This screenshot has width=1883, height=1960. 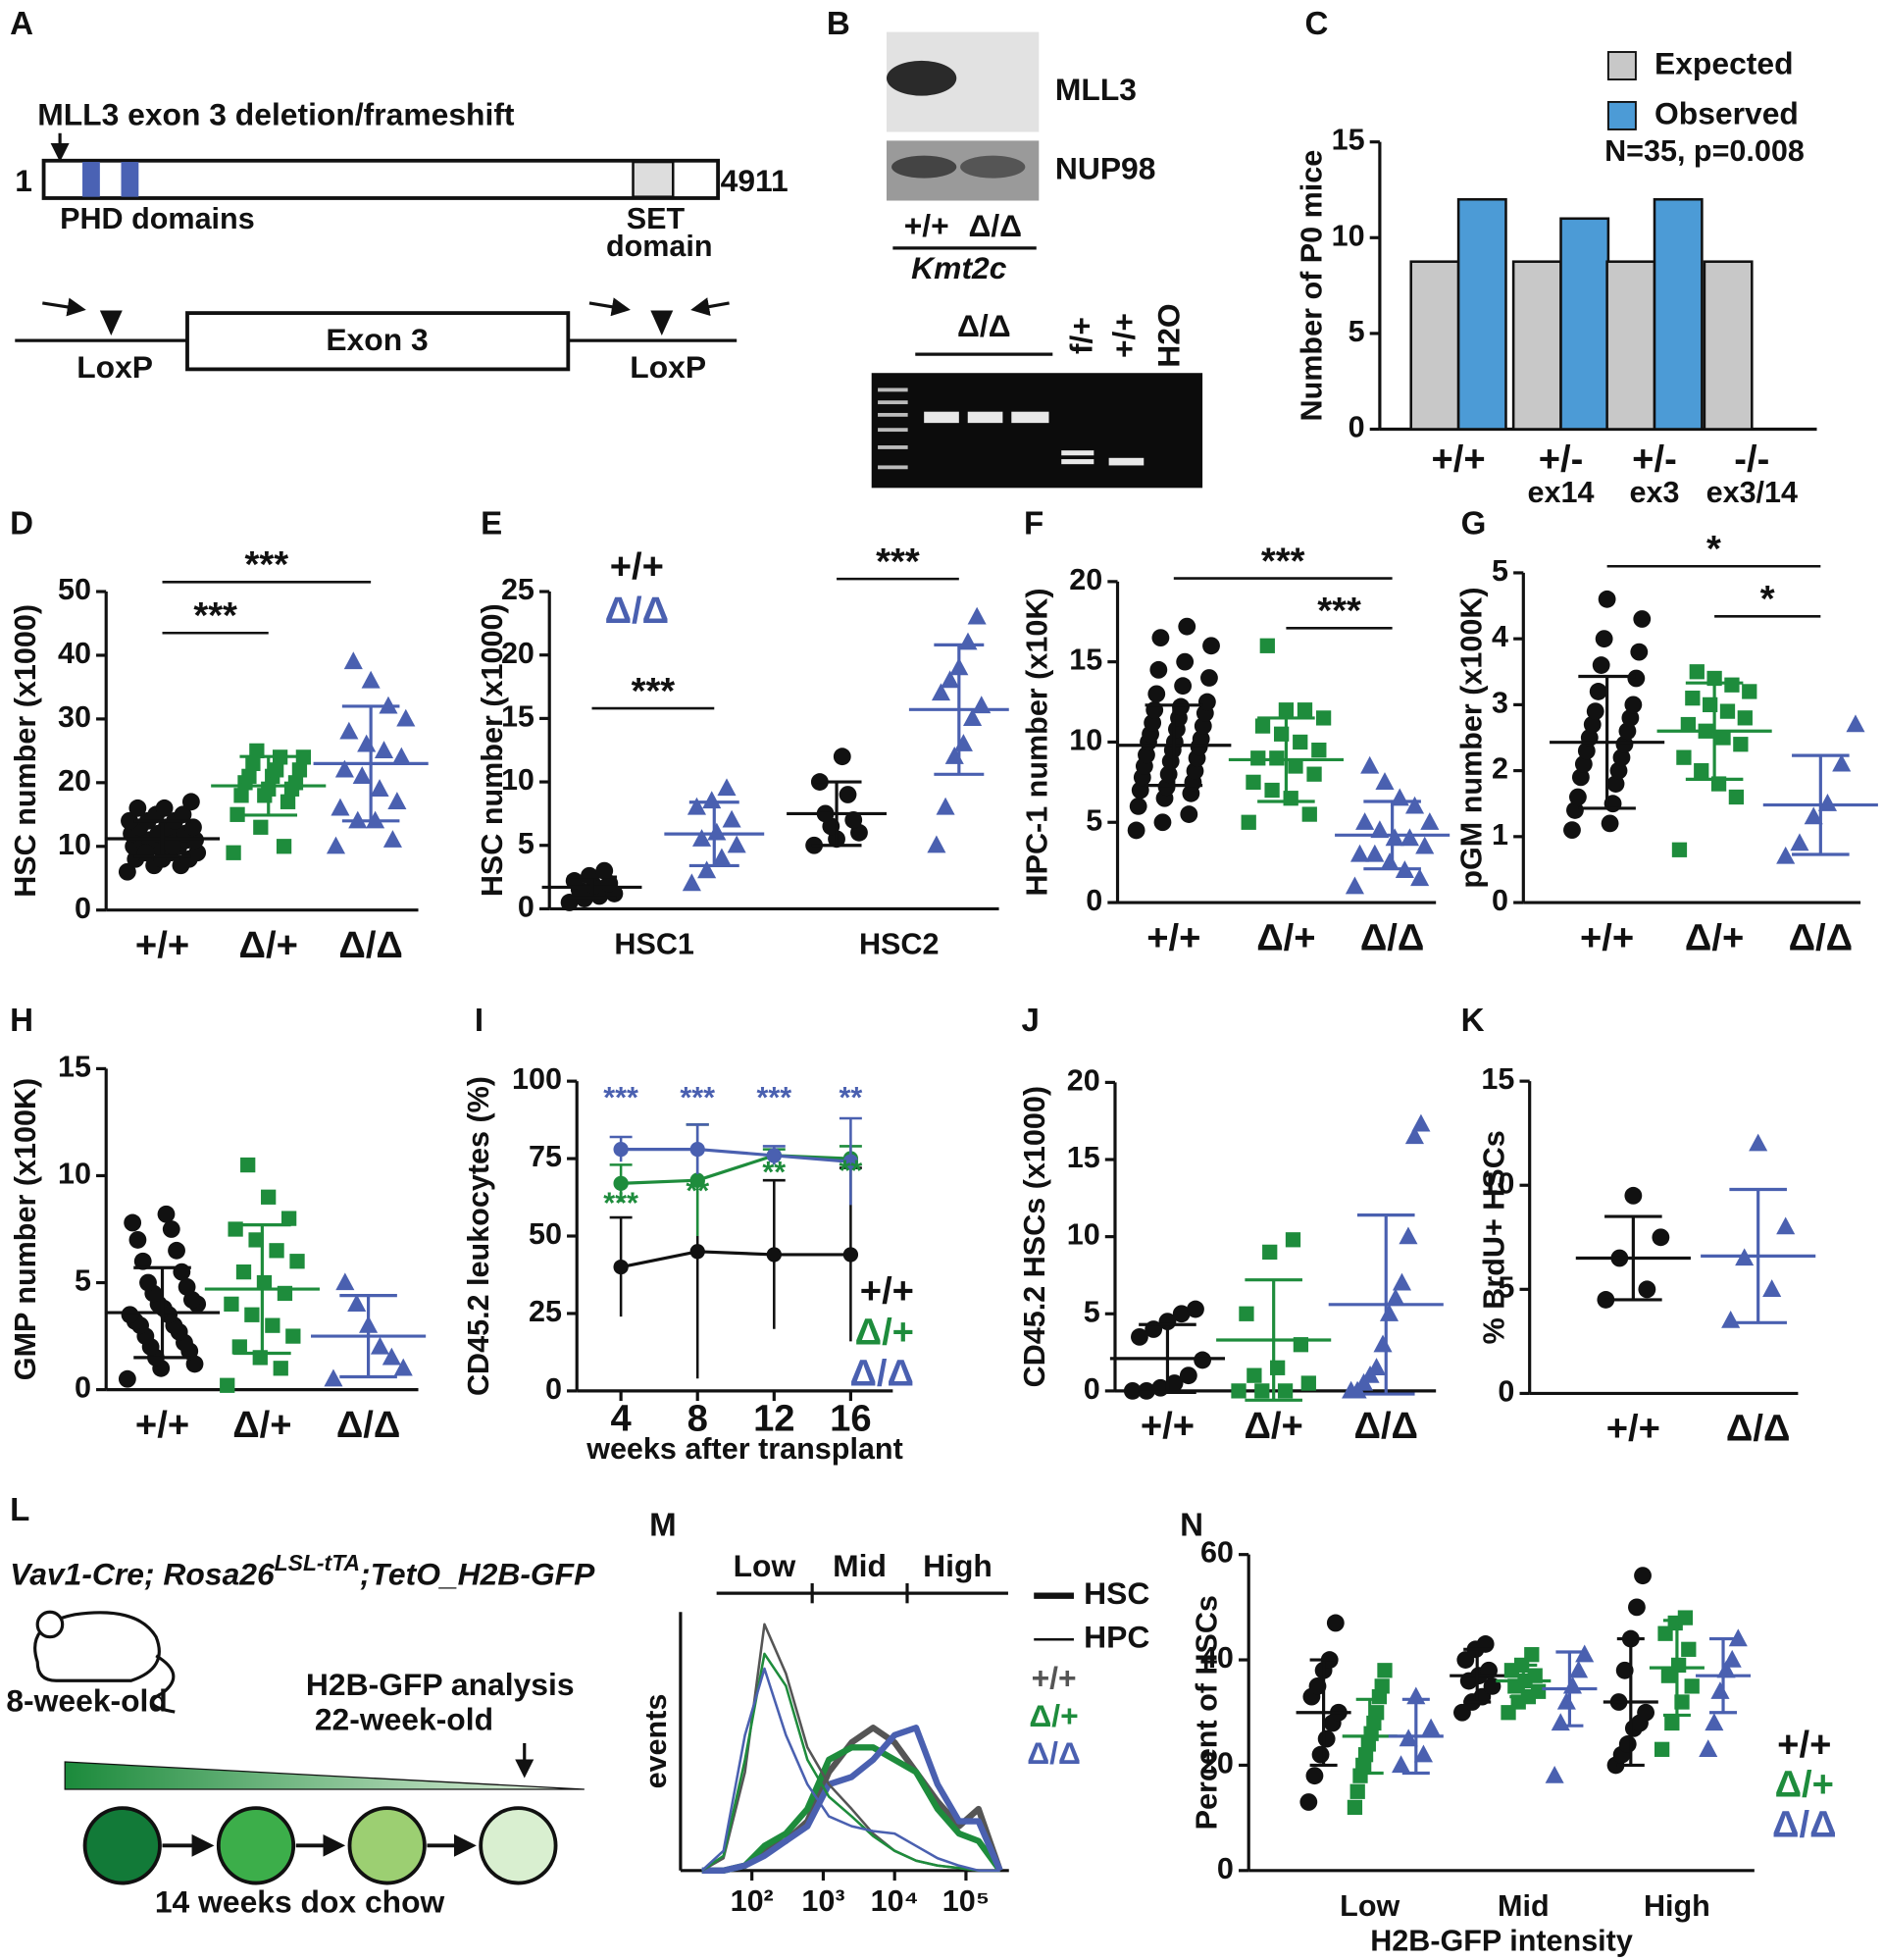 What do you see at coordinates (1311, 286) in the screenshot?
I see `y-axis-label: Number of P0 mice` at bounding box center [1311, 286].